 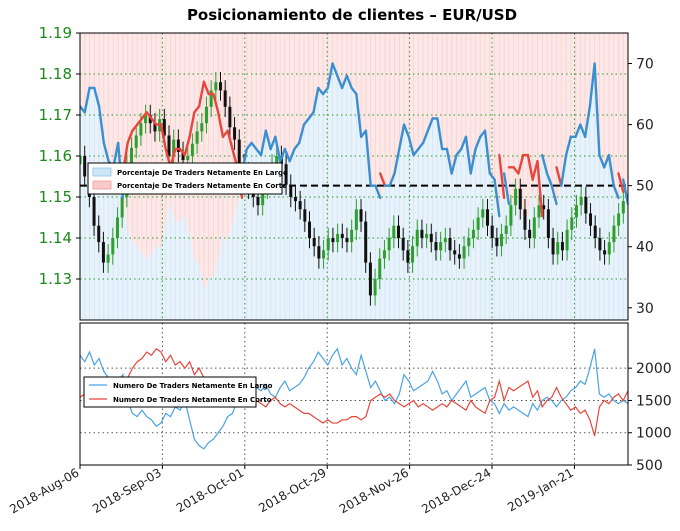 I want to click on right-tick-label: 70, so click(x=645, y=65).